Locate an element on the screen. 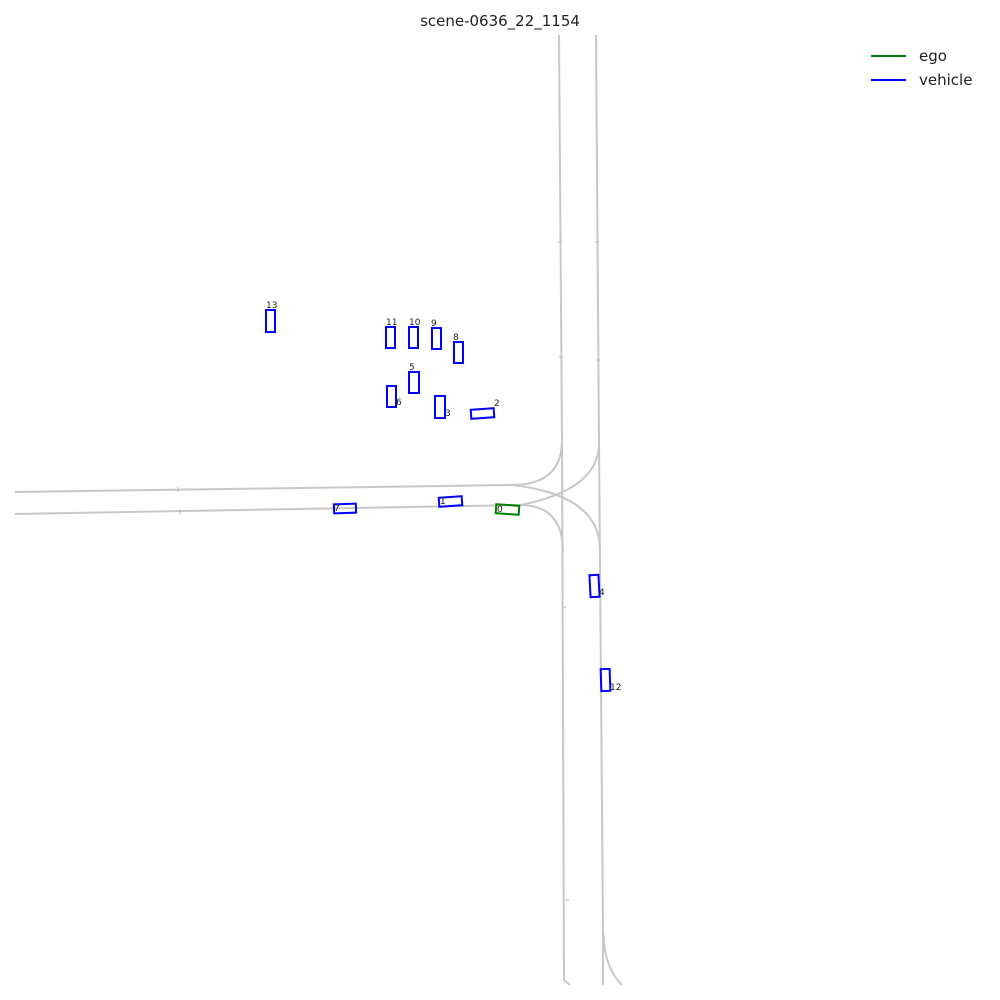 The height and width of the screenshot is (1000, 1000). road-curve-right-top is located at coordinates (559, 474).